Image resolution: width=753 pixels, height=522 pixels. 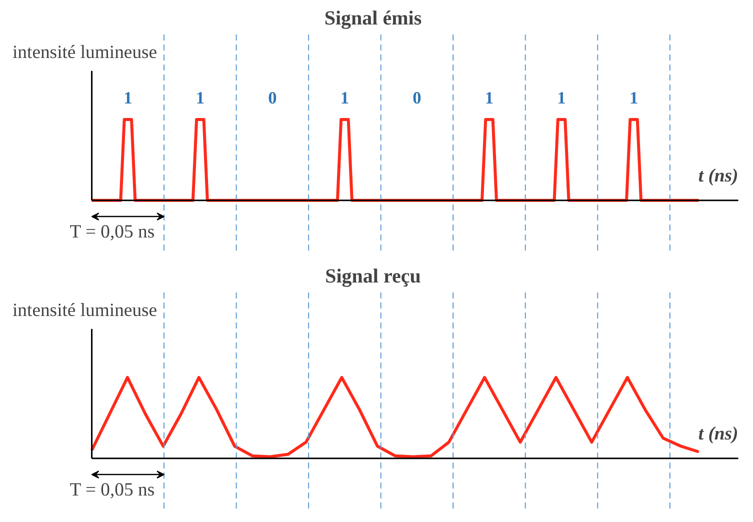 What do you see at coordinates (373, 19) in the screenshot?
I see `chart-title: Signal émis` at bounding box center [373, 19].